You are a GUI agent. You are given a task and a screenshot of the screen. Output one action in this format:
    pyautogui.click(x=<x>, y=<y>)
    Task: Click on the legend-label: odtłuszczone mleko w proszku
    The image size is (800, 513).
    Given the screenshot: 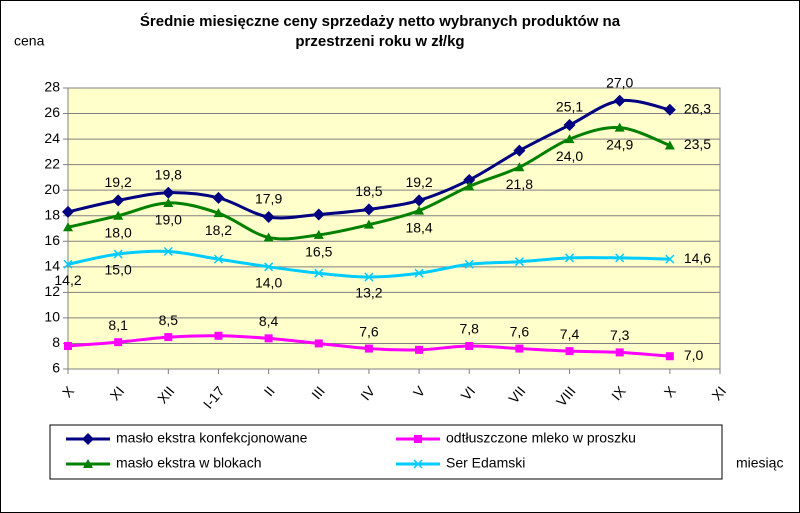 What is the action you would take?
    pyautogui.click(x=541, y=438)
    